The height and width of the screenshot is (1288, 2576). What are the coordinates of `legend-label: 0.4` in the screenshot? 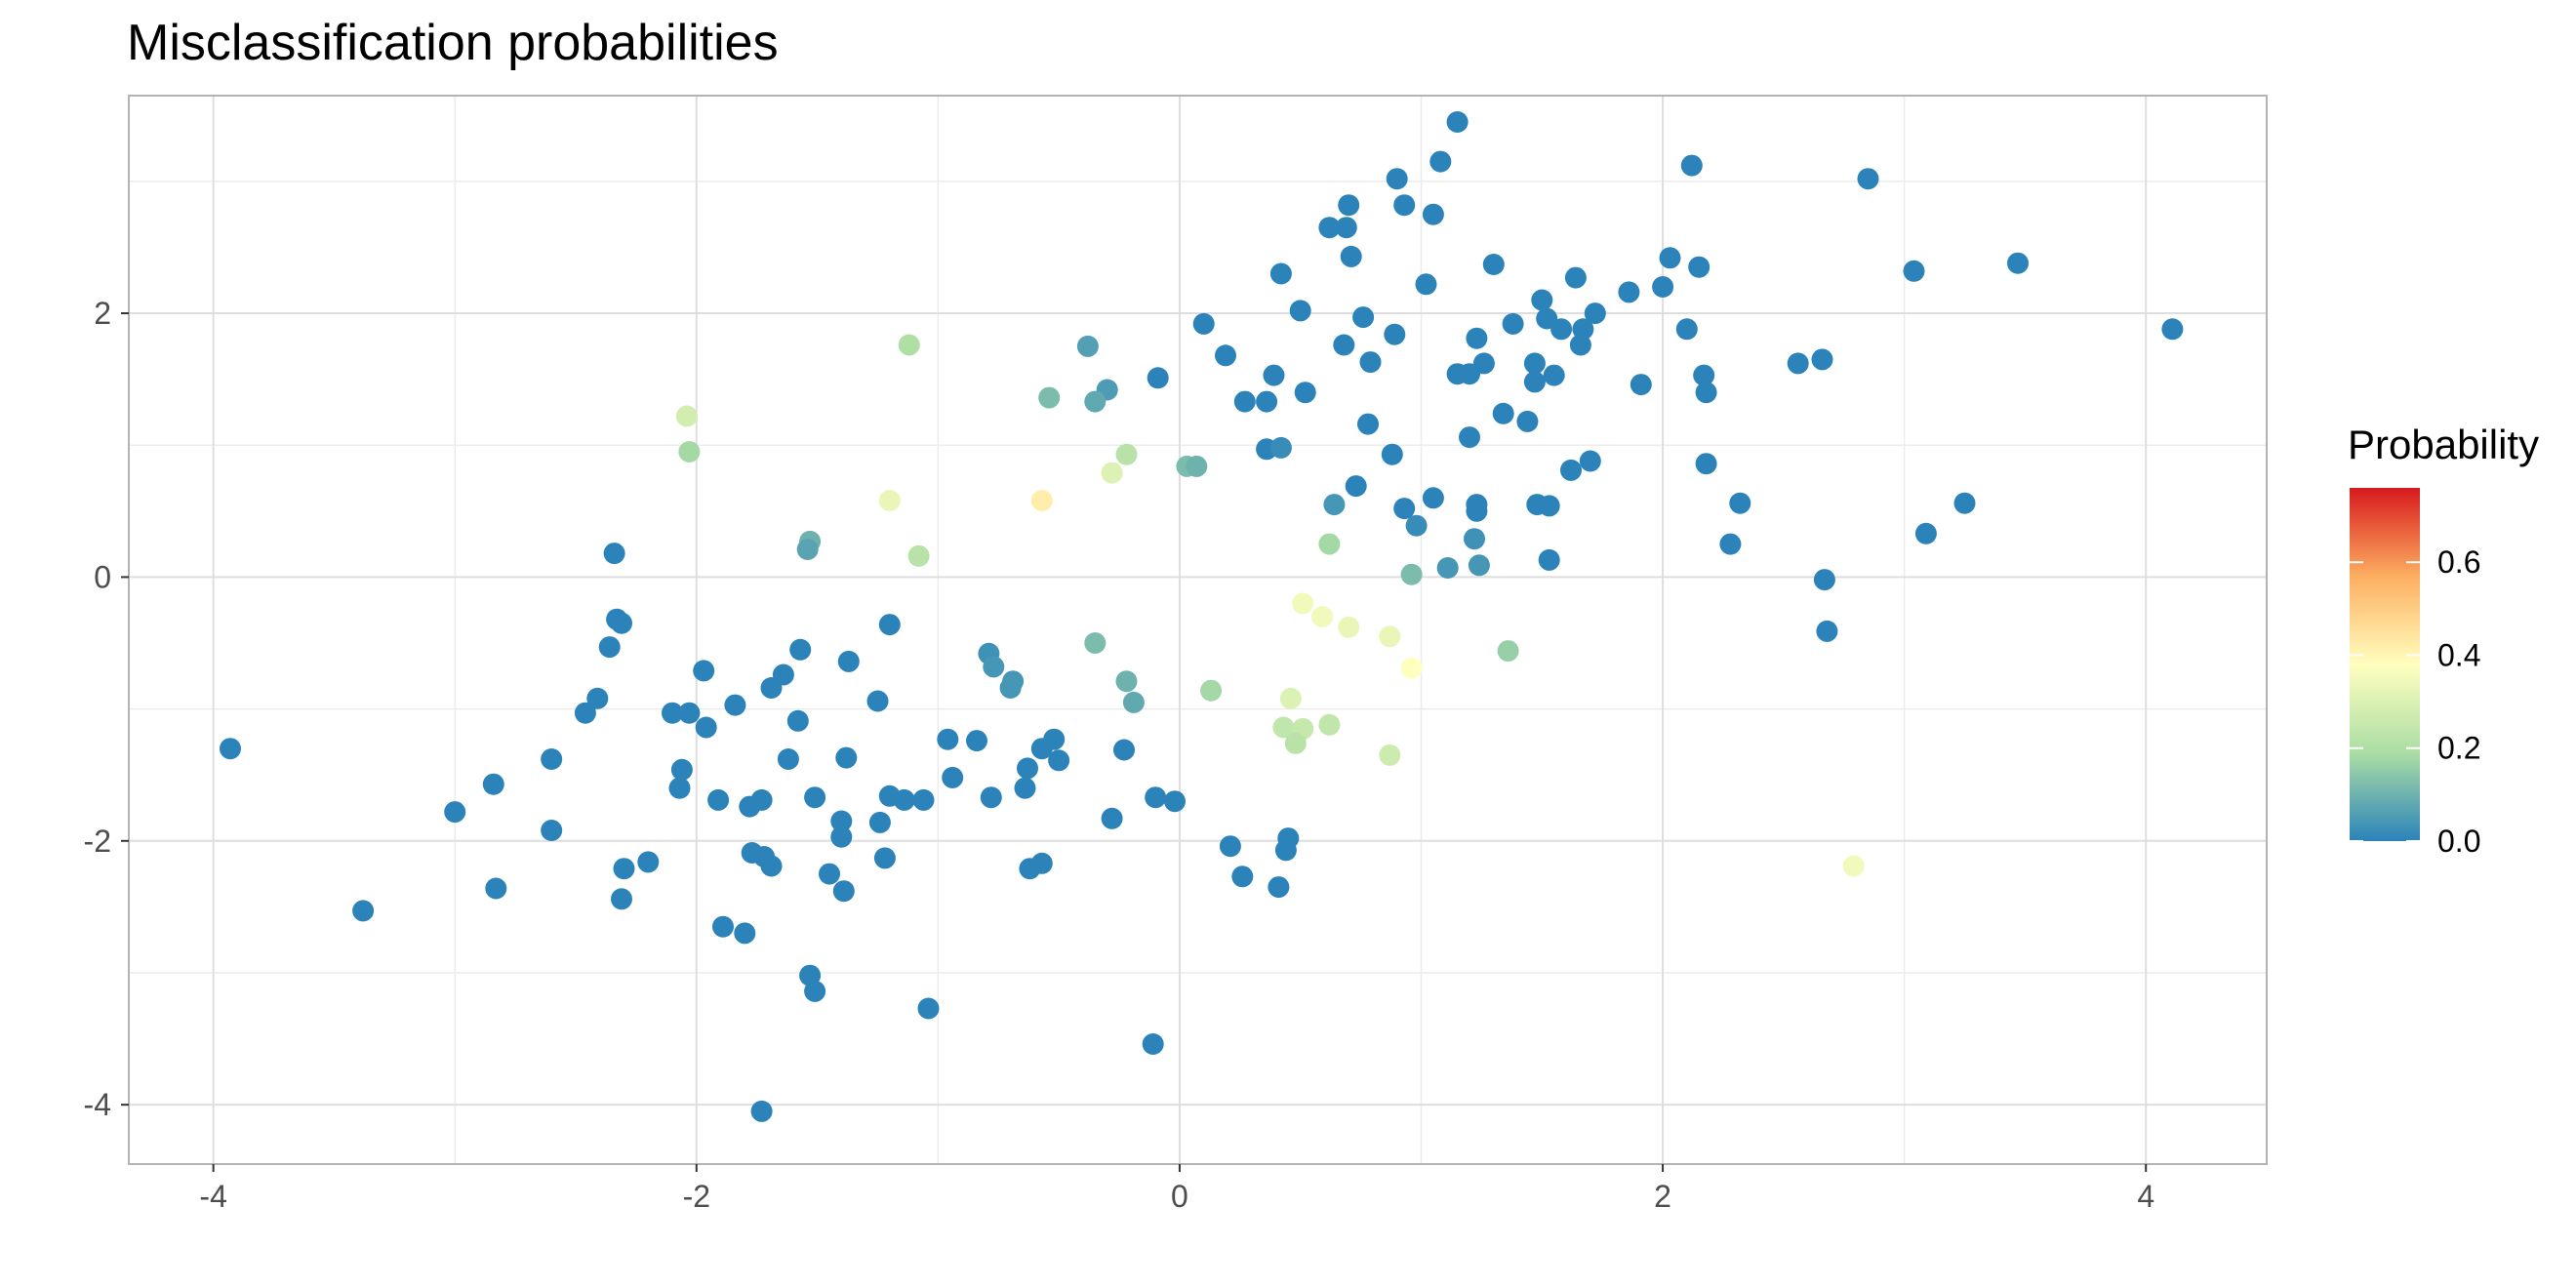 It's located at (2458, 654).